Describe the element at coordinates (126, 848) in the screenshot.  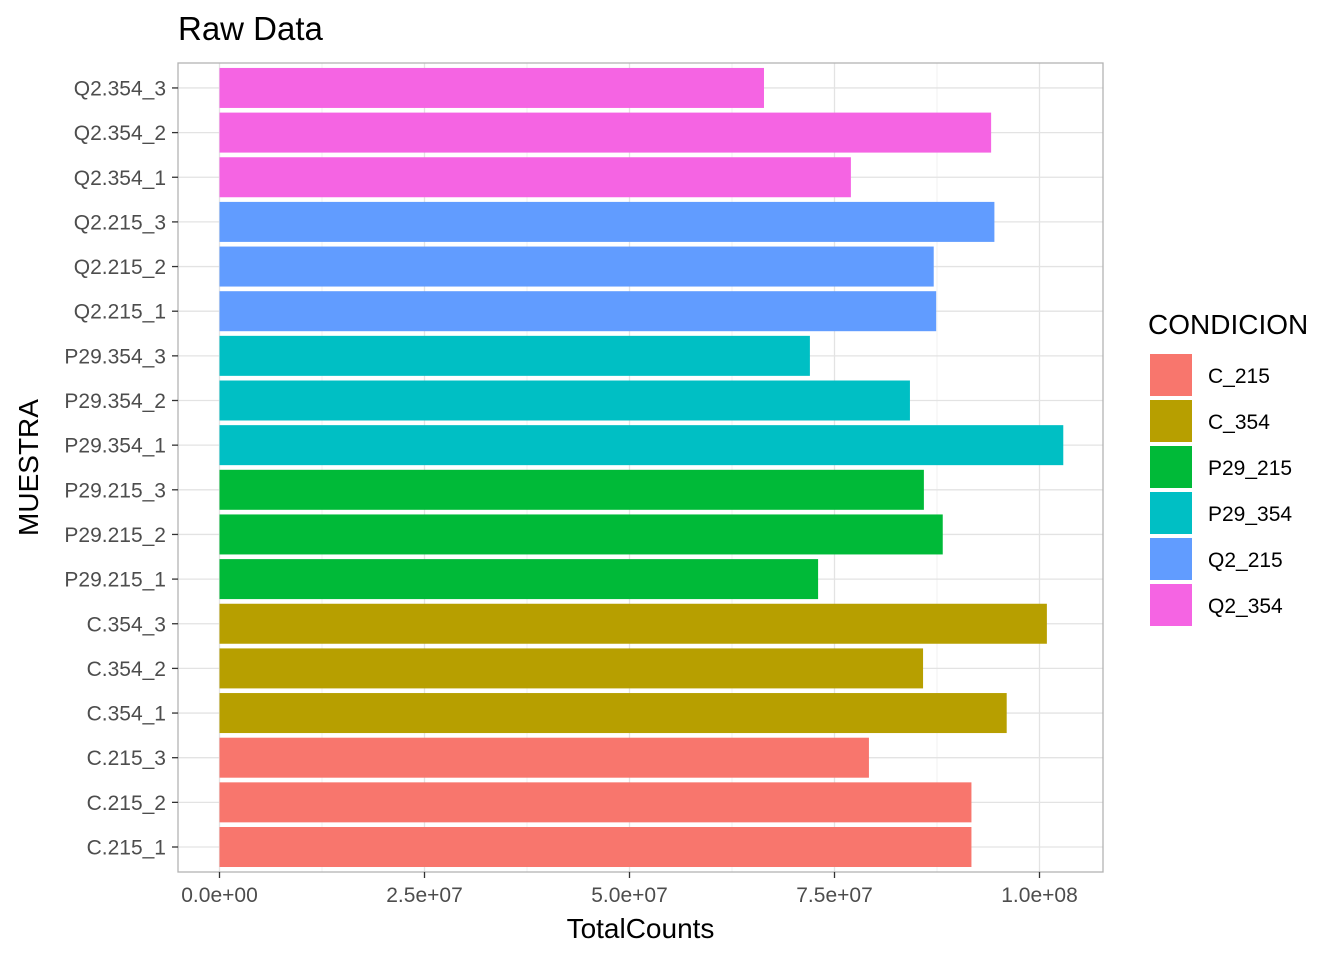
I see `y-tick-label: C.215_1` at that location.